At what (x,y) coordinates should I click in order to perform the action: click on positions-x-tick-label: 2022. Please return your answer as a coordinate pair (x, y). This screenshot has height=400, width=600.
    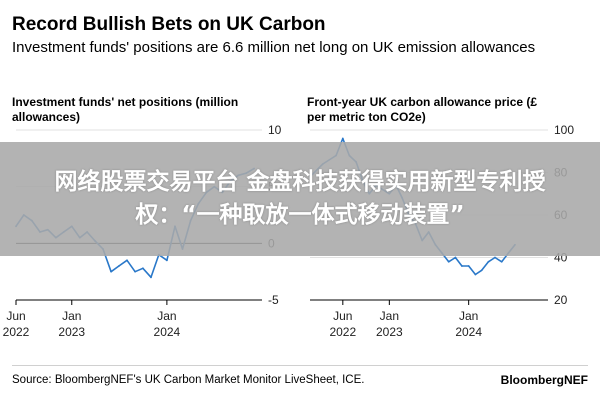
    Looking at the image, I should click on (16, 332).